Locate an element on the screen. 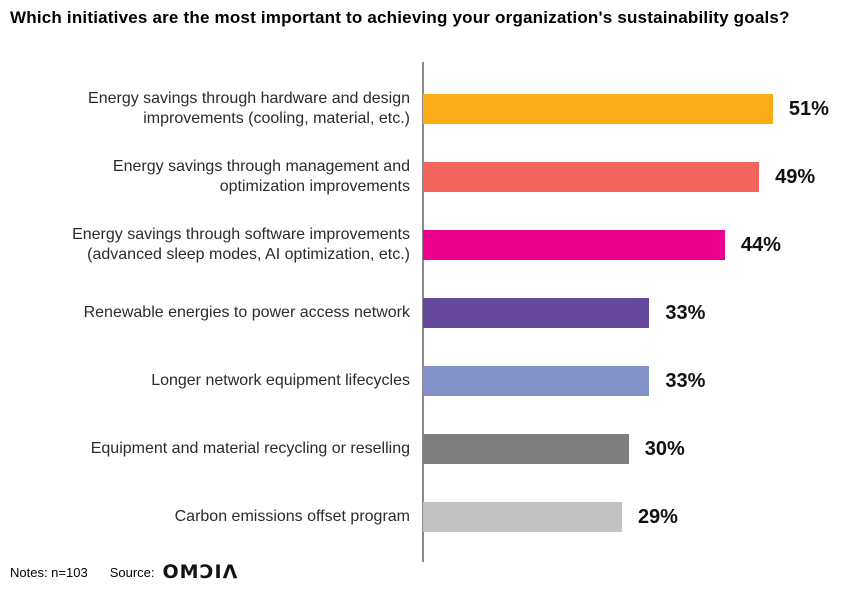  footer: Notes: n=103 Source: OMƆIΛ is located at coordinates (124, 572).